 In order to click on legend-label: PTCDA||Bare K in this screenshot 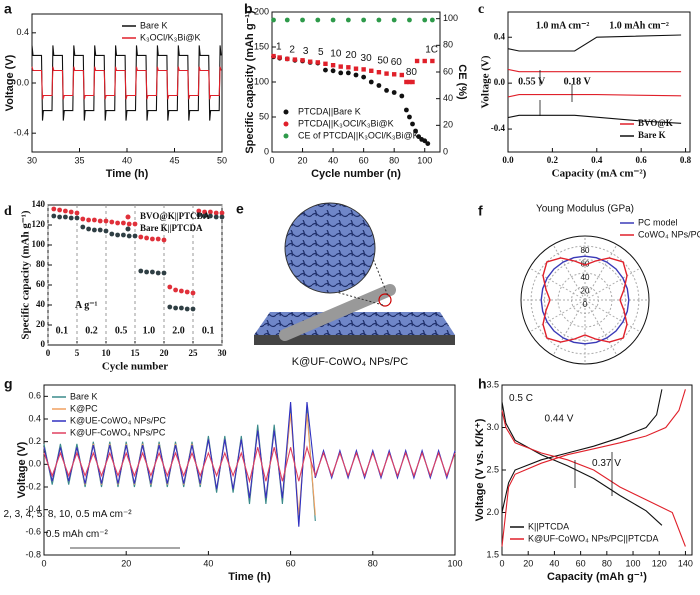, I will do `click(329, 111)`.